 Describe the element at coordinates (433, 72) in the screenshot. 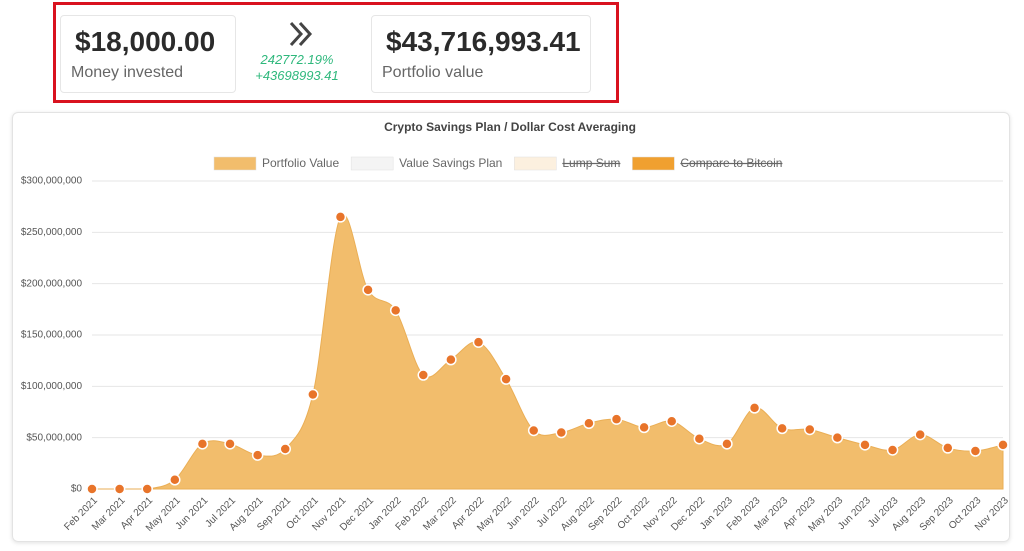

I see `portfolio-label: Portfolio value` at that location.